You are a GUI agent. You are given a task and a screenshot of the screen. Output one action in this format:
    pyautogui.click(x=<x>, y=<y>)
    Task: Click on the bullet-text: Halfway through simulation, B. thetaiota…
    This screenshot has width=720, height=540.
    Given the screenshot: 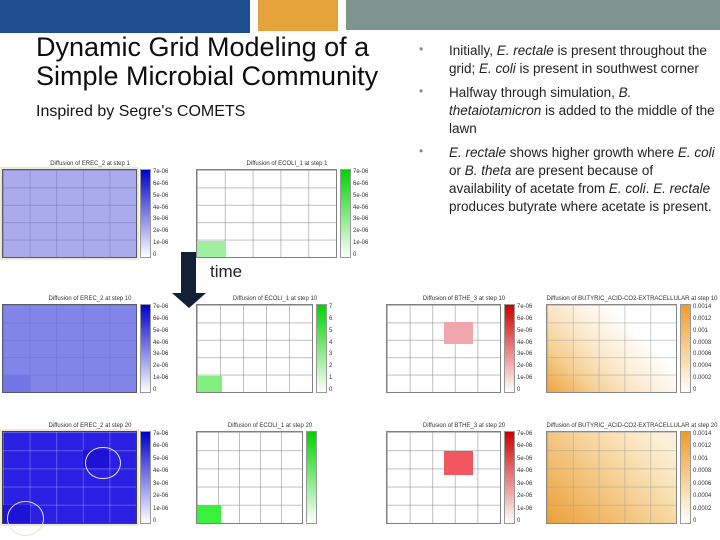 What is the action you would take?
    pyautogui.click(x=582, y=110)
    